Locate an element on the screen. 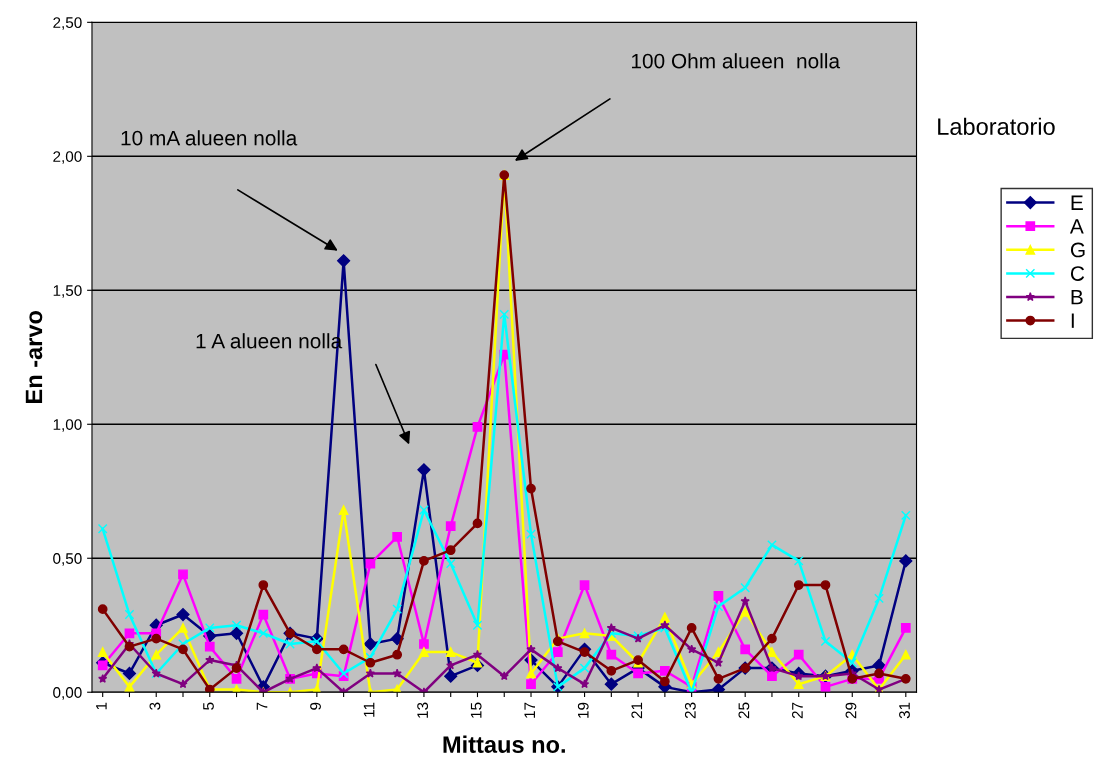 Image resolution: width=1095 pixels, height=770 pixels. x-tick-label: 25 is located at coordinates (744, 710).